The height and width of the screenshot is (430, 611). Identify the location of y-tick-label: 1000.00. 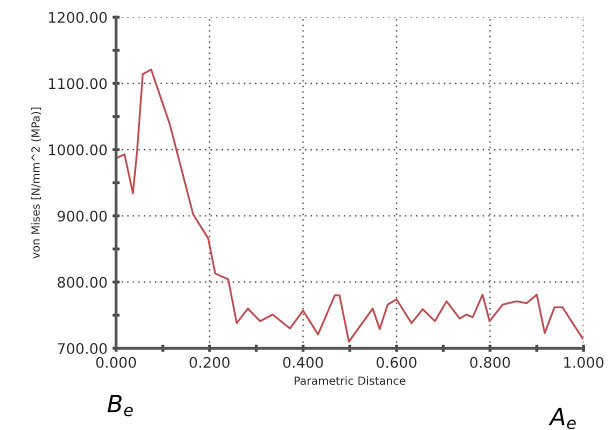
(78, 150).